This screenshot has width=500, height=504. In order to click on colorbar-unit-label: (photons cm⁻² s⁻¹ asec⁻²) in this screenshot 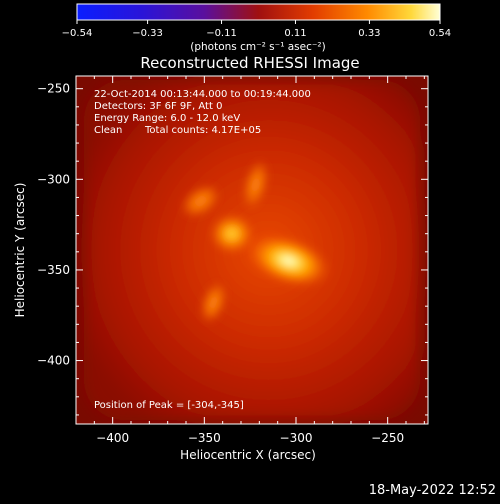, I will do `click(257, 47)`.